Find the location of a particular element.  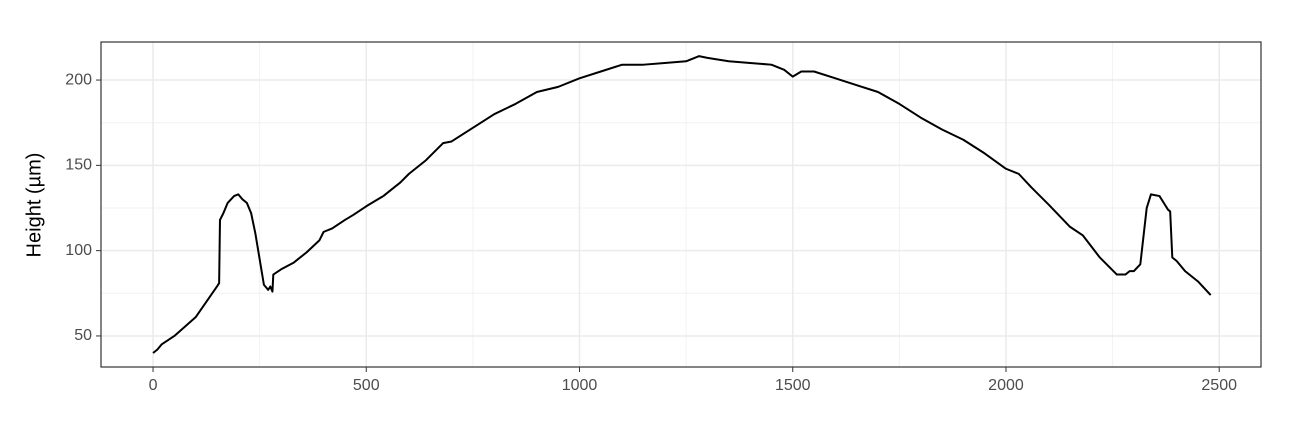

y-tick-label: 100 is located at coordinates (78, 250).